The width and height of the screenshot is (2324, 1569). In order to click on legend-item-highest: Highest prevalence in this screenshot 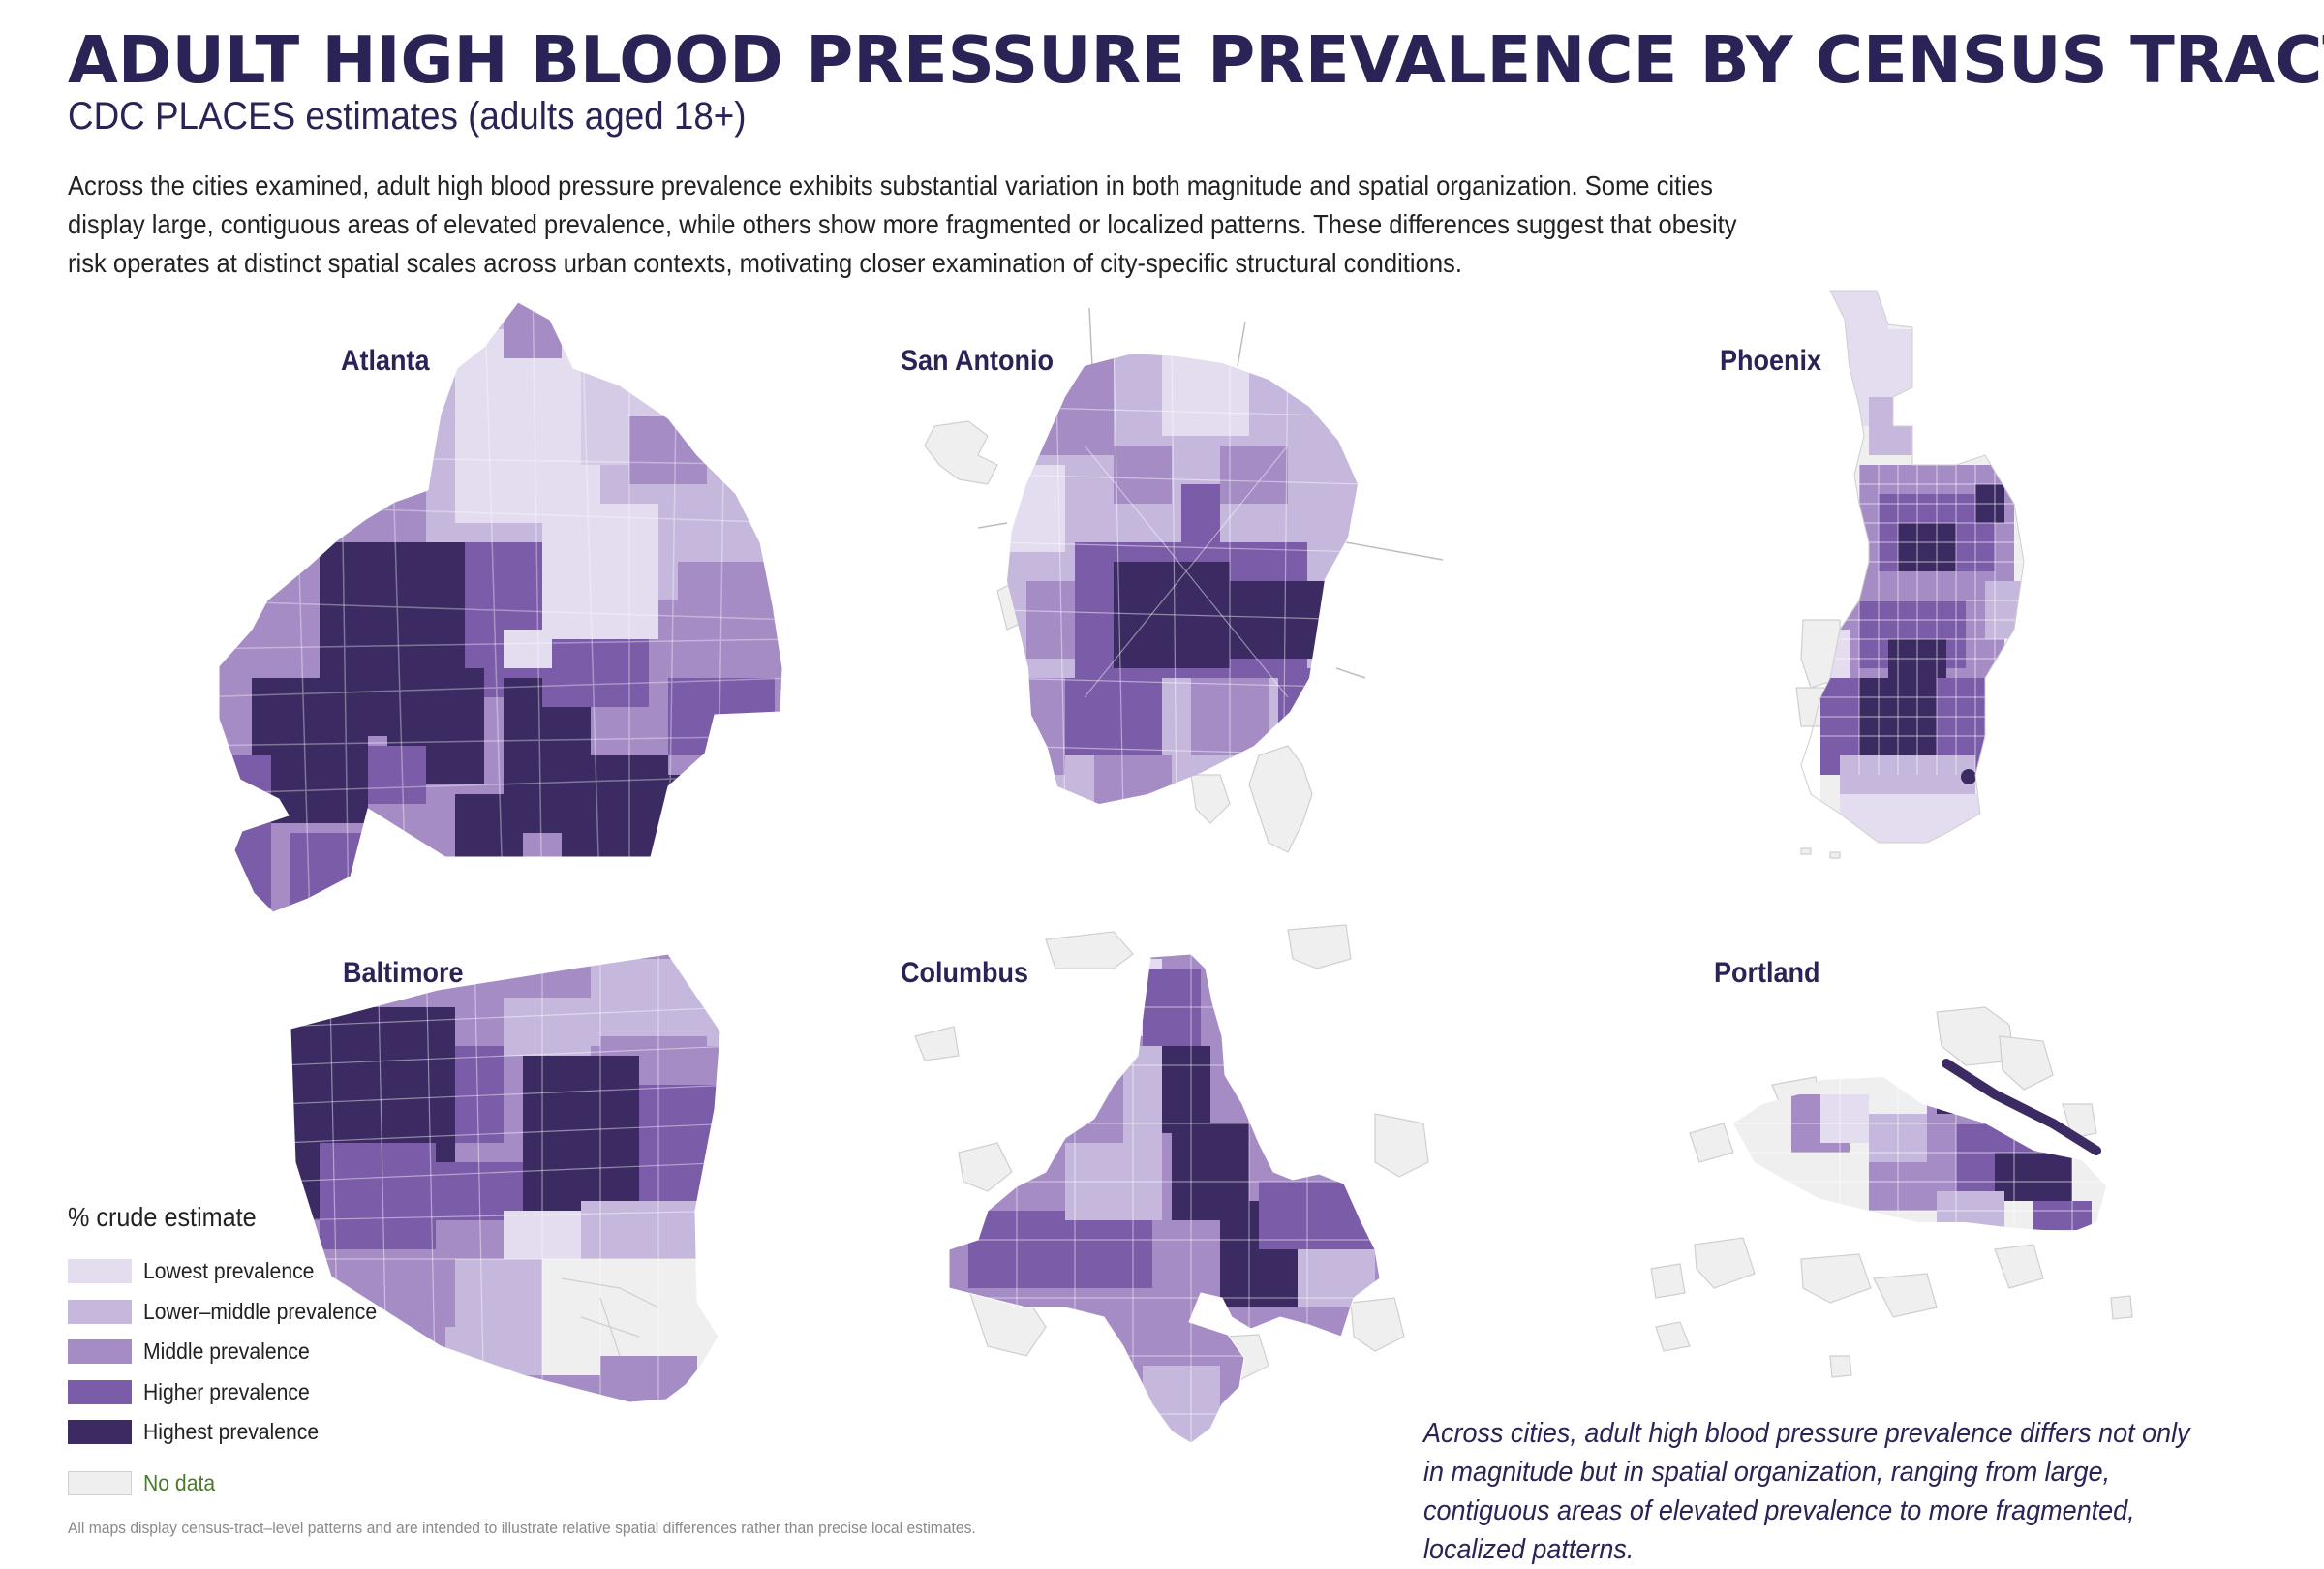, I will do `click(233, 1432)`.